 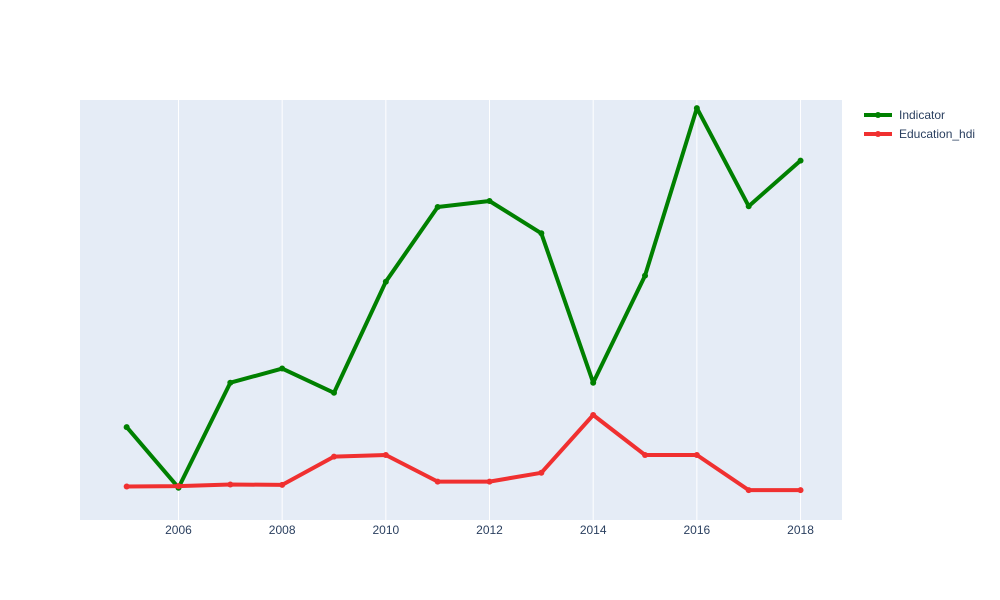 I want to click on x-tick-label: 2012, so click(x=489, y=530).